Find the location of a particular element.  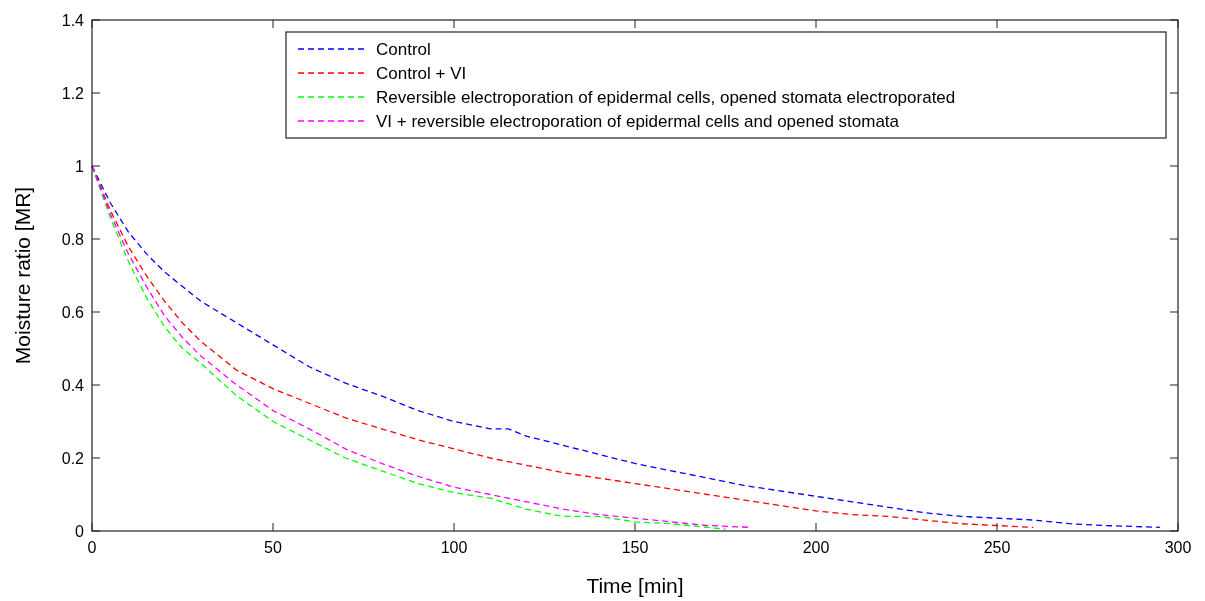

y-tick-label: 1.4 is located at coordinates (73, 20).